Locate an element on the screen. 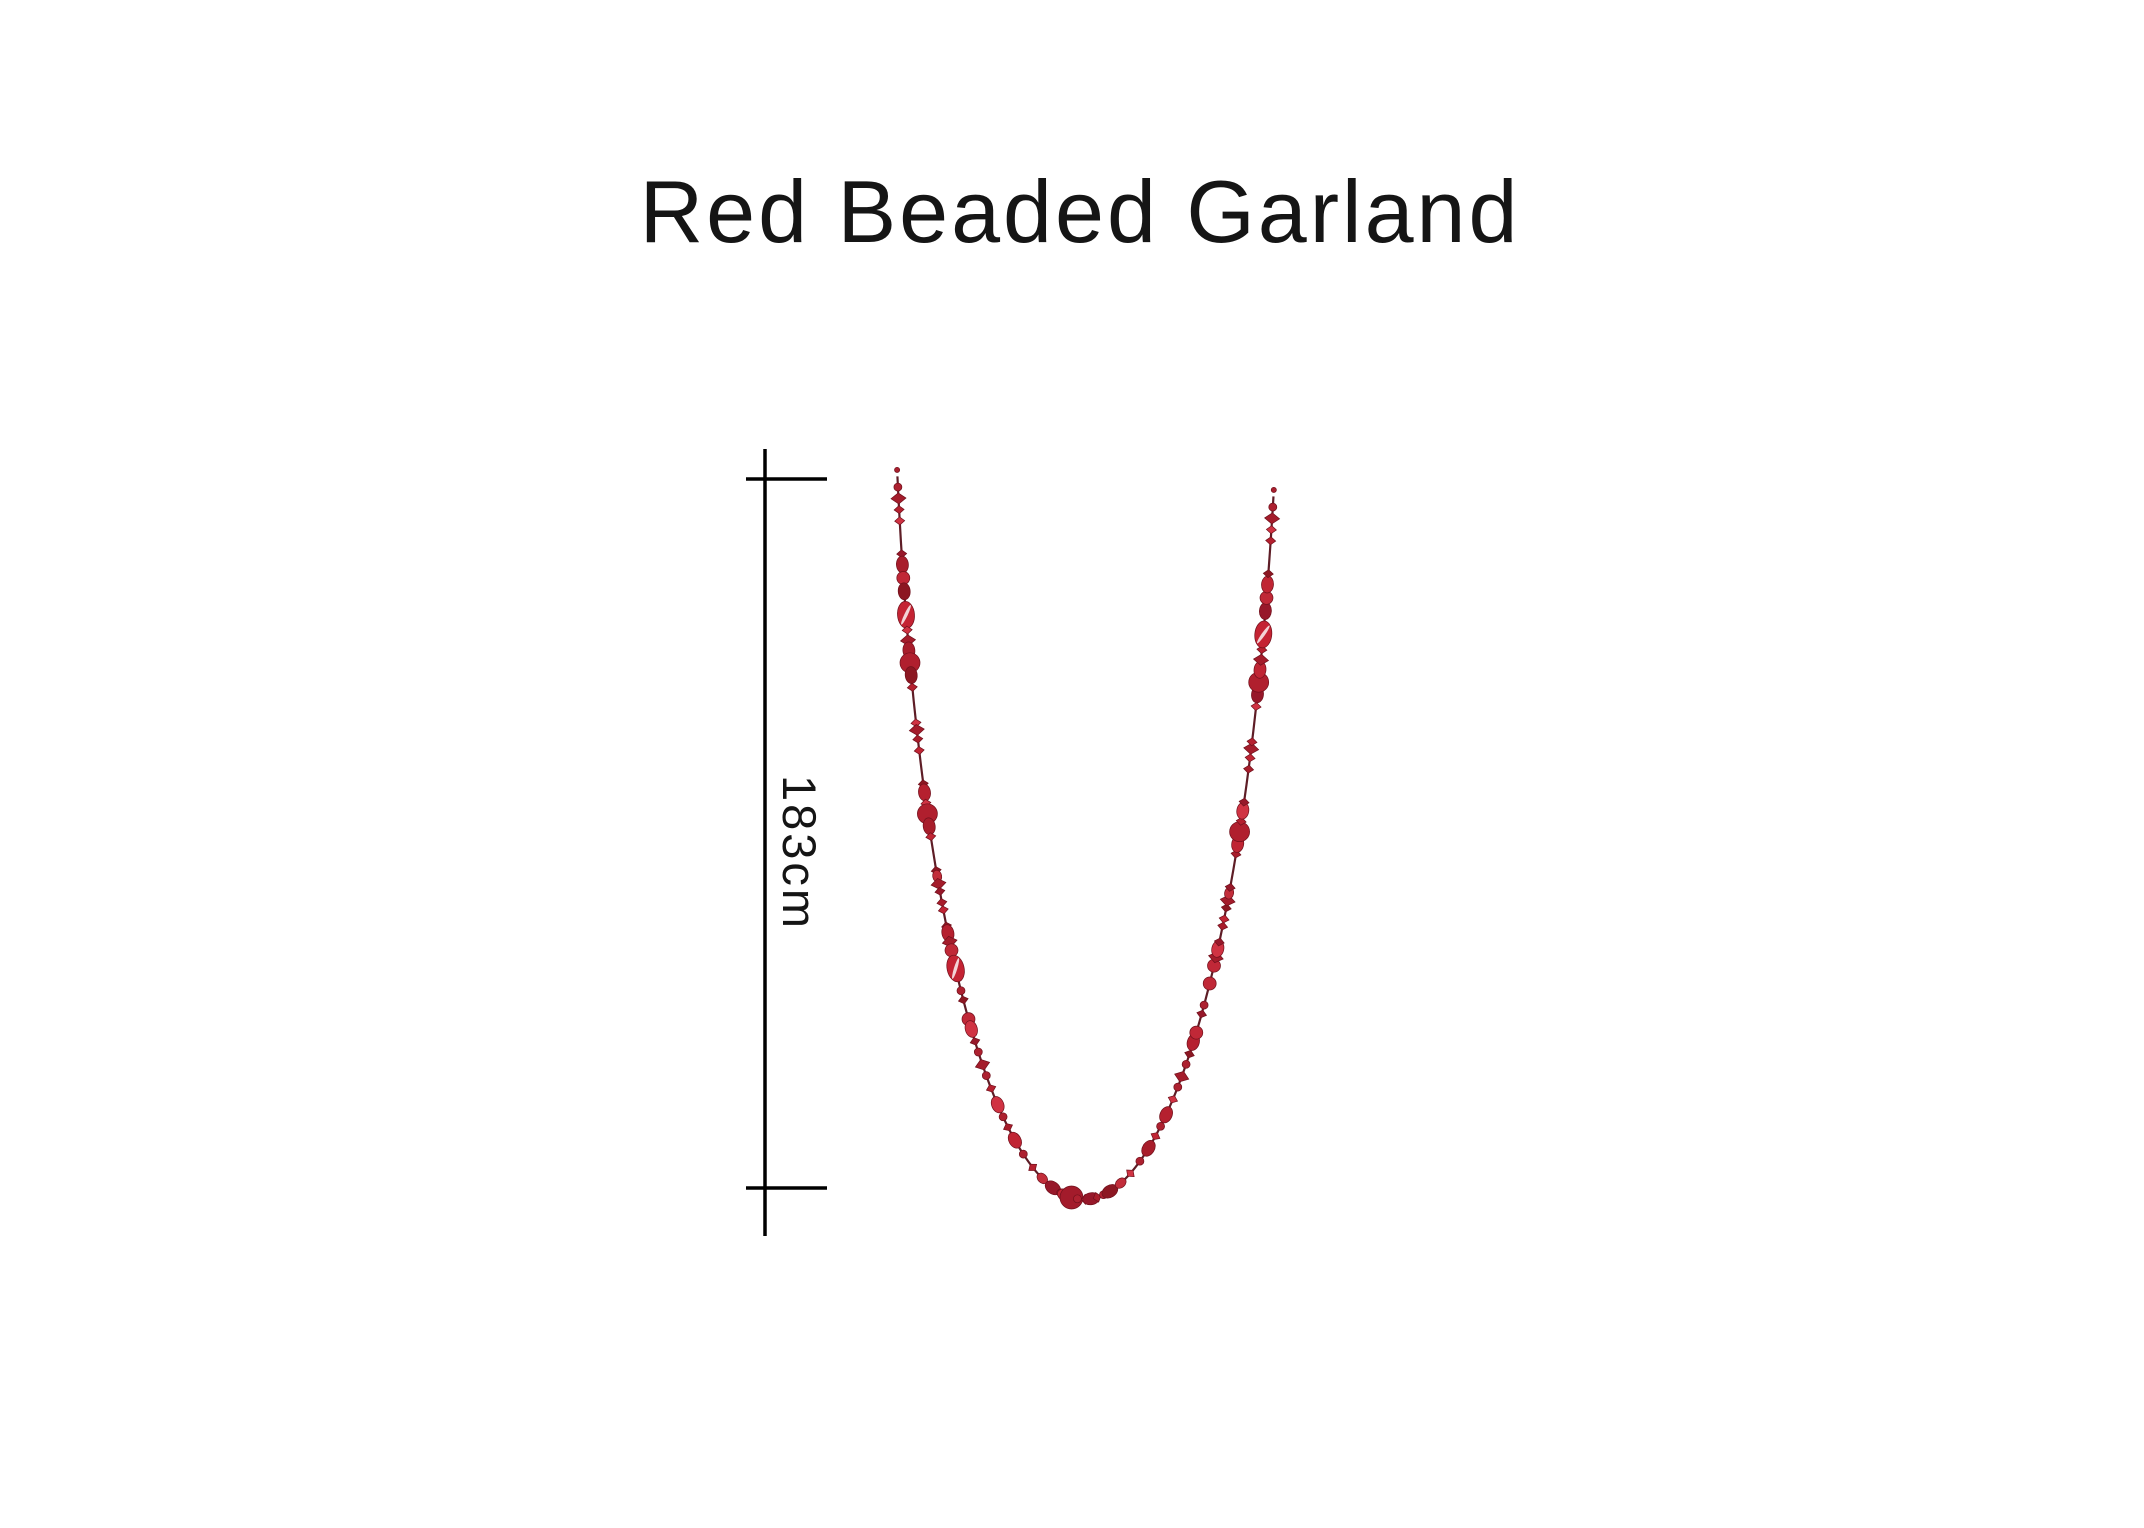  garland-image is located at coordinates (1085, 838).